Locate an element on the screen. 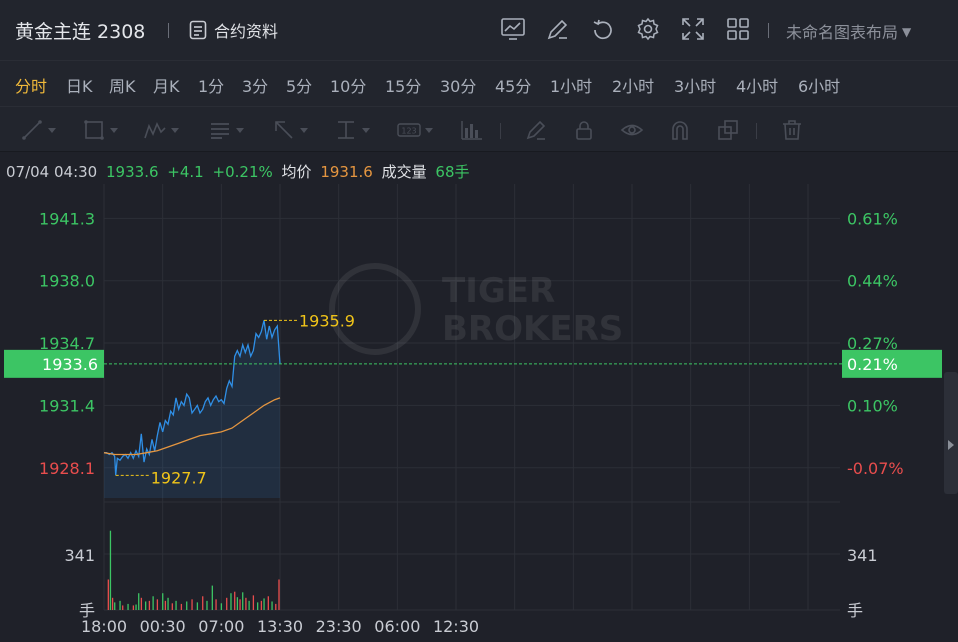  fullscreen-icon is located at coordinates (693, 29).